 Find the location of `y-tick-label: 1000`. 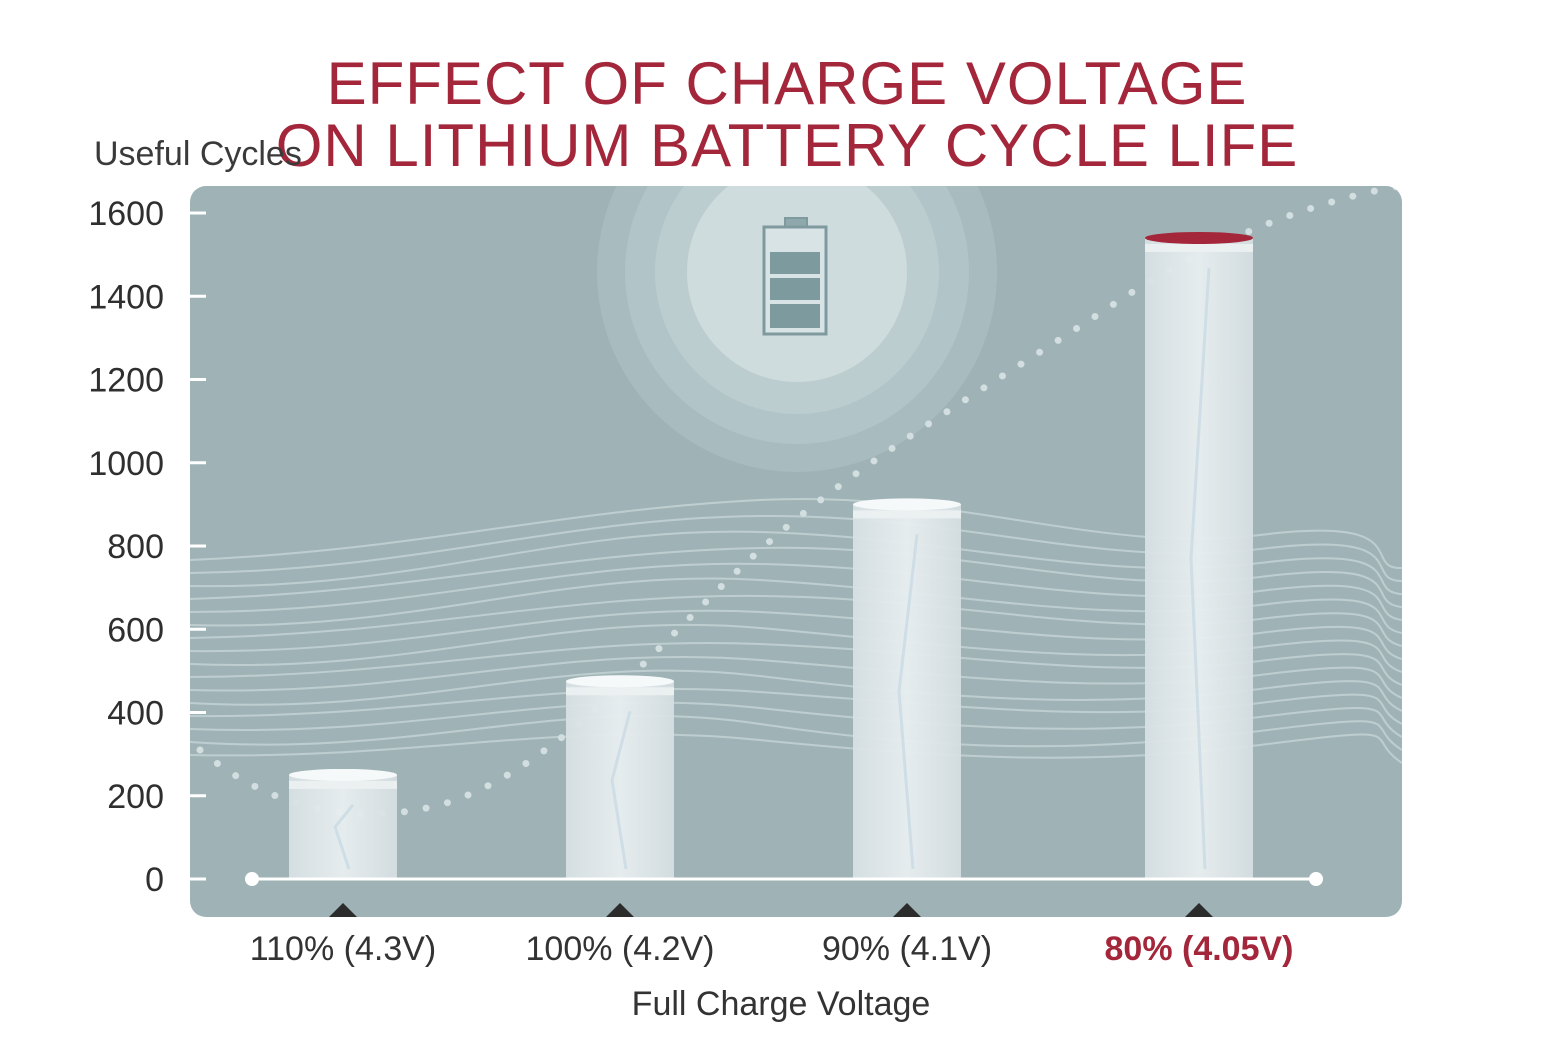

y-tick-label: 1000 is located at coordinates (126, 464).